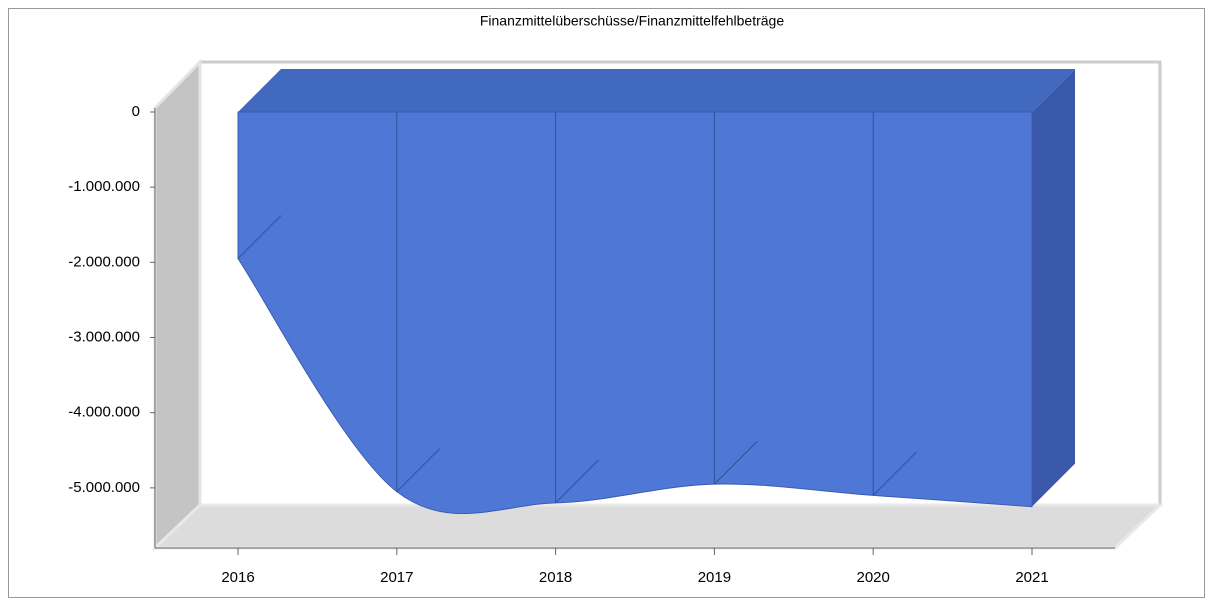 The height and width of the screenshot is (606, 1213). Describe the element at coordinates (136, 111) in the screenshot. I see `y-tick-label: 0` at that location.